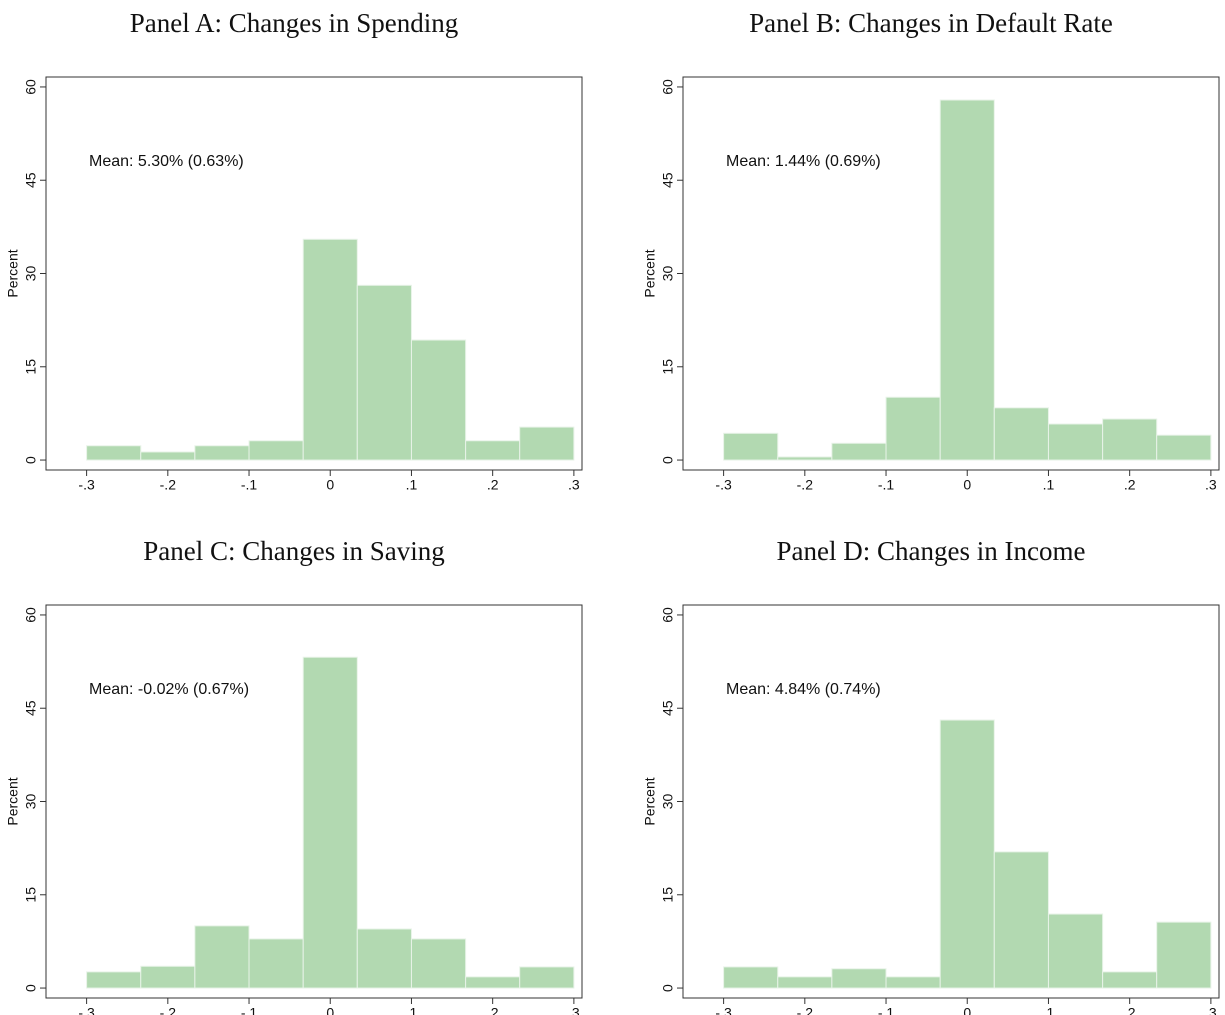 This screenshot has width=1225, height=1015. What do you see at coordinates (803, 161) in the screenshot?
I see `annotation: Mean: 1.44% (0.69%)` at bounding box center [803, 161].